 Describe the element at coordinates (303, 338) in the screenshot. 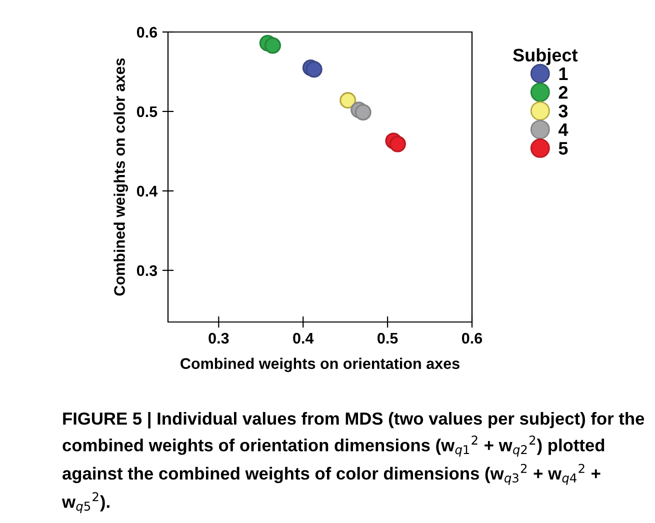

I see `x-tick-label: 0.4` at that location.